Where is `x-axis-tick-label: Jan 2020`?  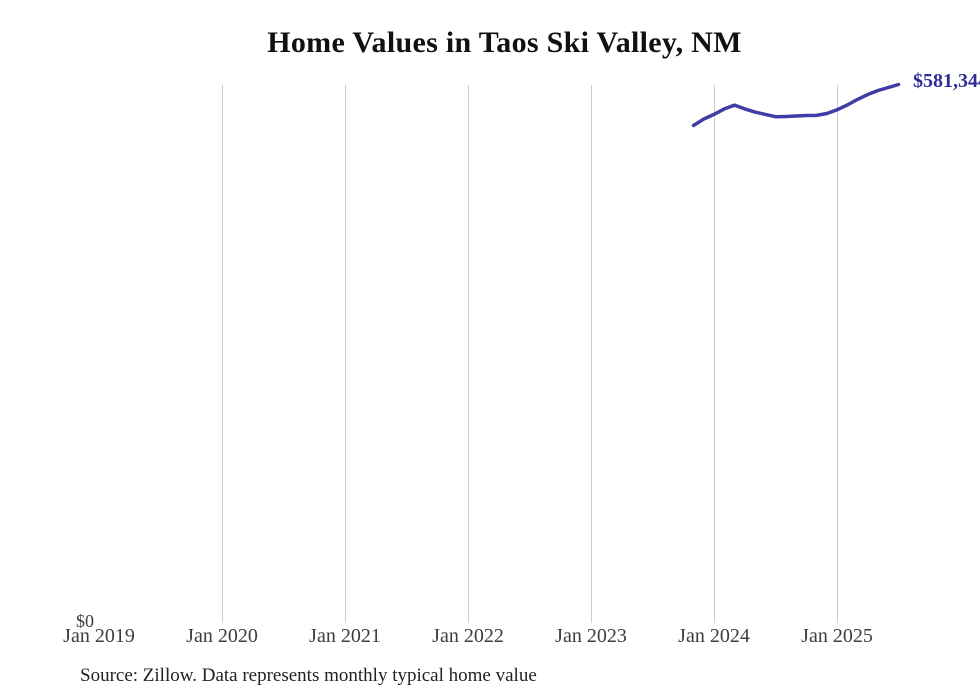
x-axis-tick-label: Jan 2020 is located at coordinates (222, 636).